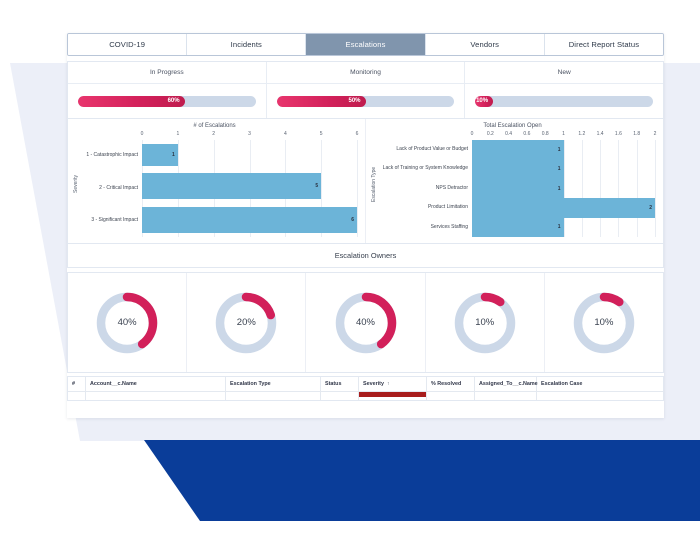  I want to click on progress-fill: 10%, so click(484, 101).